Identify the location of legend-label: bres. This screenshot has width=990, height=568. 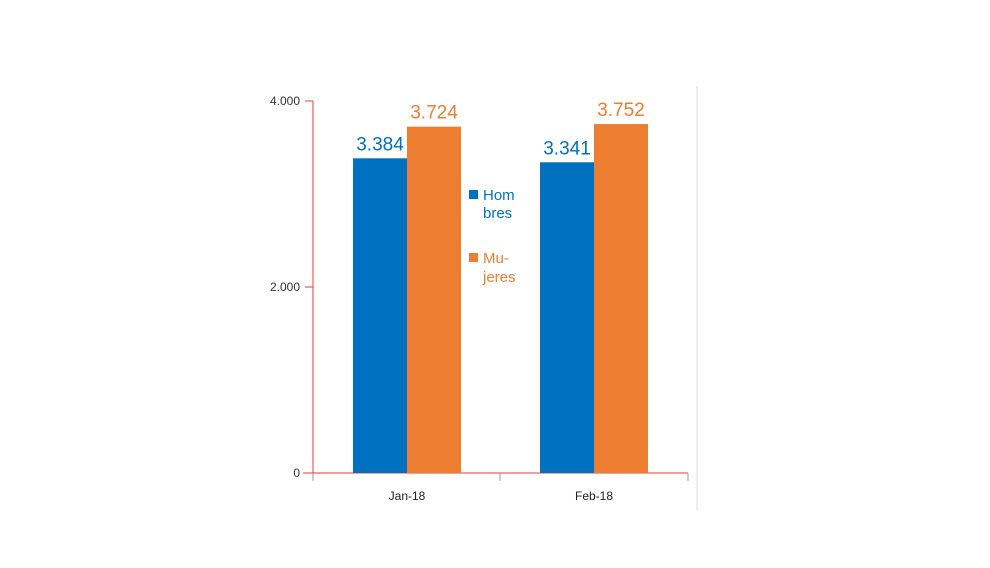
(497, 213).